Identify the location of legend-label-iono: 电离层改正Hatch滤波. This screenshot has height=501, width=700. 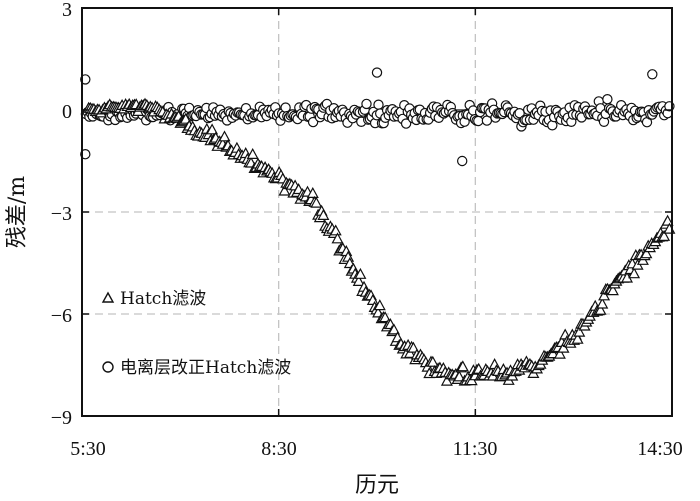
(205, 368).